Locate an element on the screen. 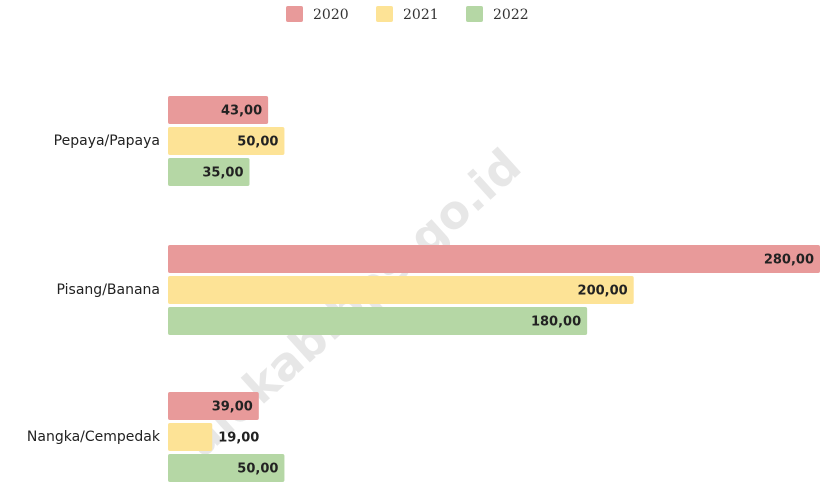 The width and height of the screenshot is (822, 483). category-label: Pepaya/Papaya is located at coordinates (107, 141).